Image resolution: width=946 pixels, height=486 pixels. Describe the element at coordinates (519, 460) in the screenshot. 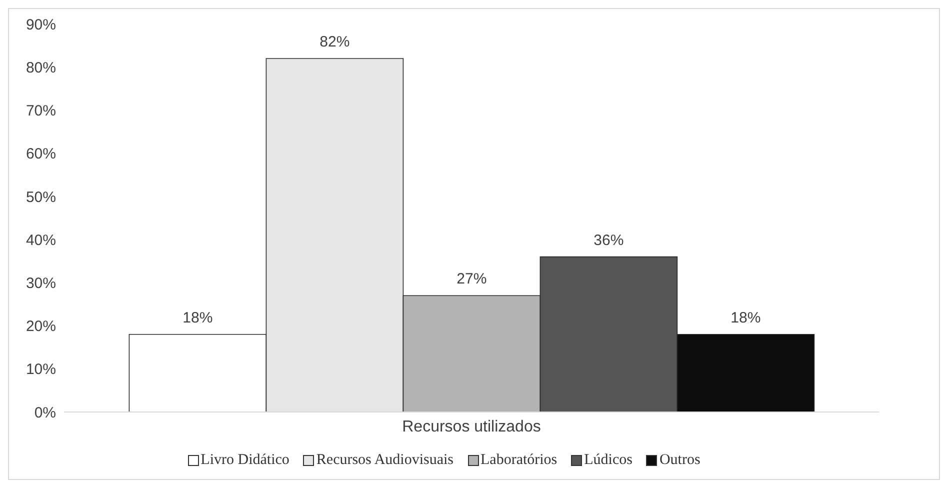

I see `legend-label: Laboratórios` at that location.